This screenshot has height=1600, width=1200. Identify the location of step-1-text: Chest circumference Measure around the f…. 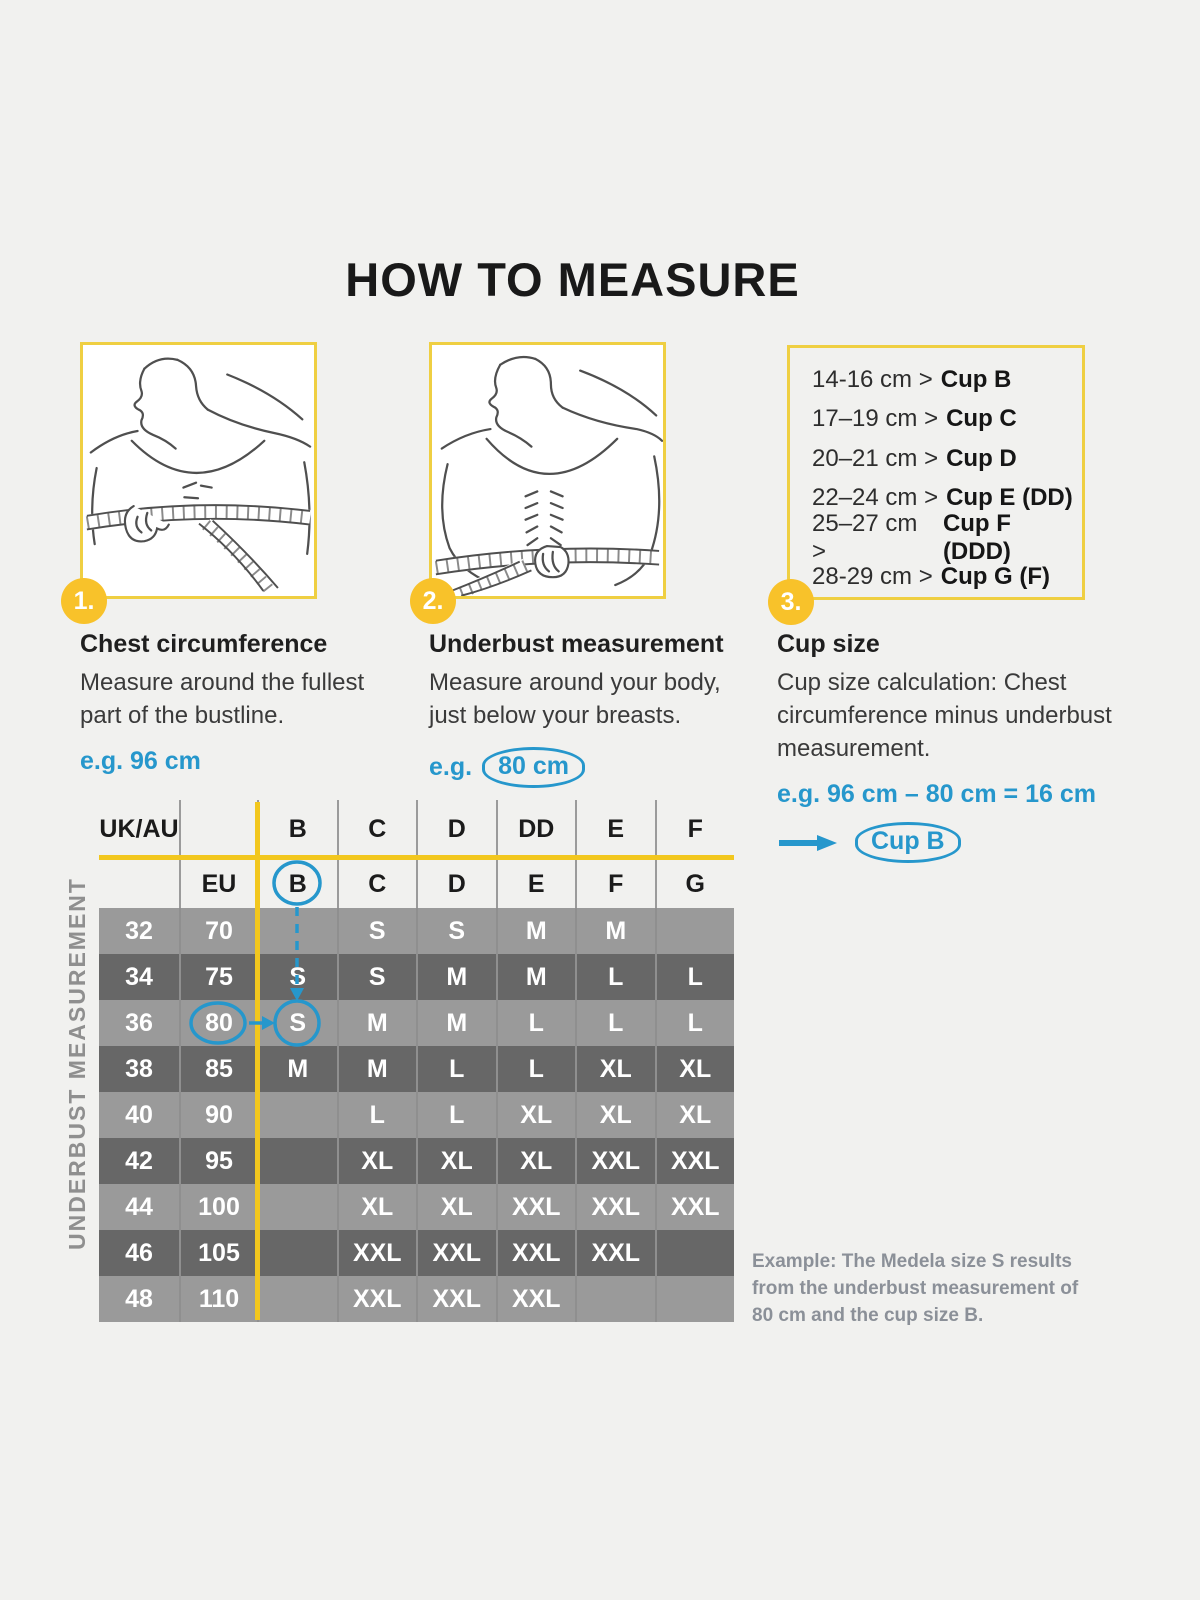
(245, 703).